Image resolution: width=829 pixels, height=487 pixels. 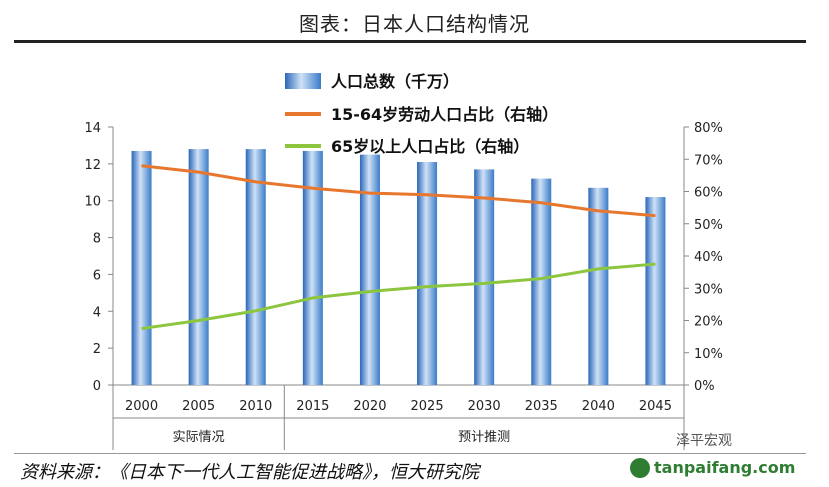 I want to click on y-right-tick-label: 50%, so click(x=708, y=225).